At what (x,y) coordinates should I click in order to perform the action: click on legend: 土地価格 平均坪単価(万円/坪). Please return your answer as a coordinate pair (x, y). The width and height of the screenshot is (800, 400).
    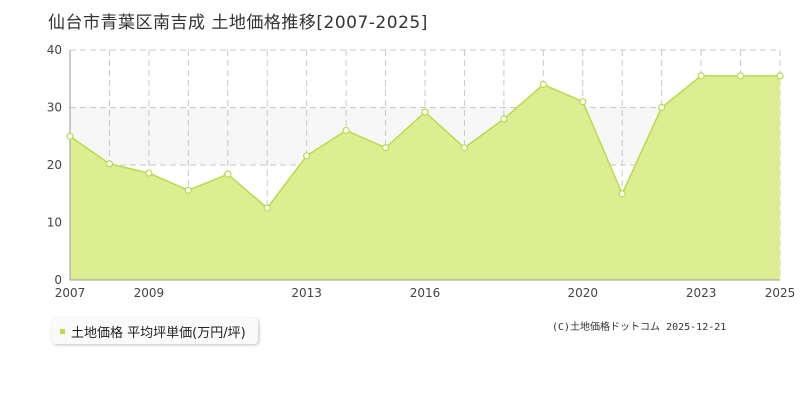
    Looking at the image, I should click on (155, 331).